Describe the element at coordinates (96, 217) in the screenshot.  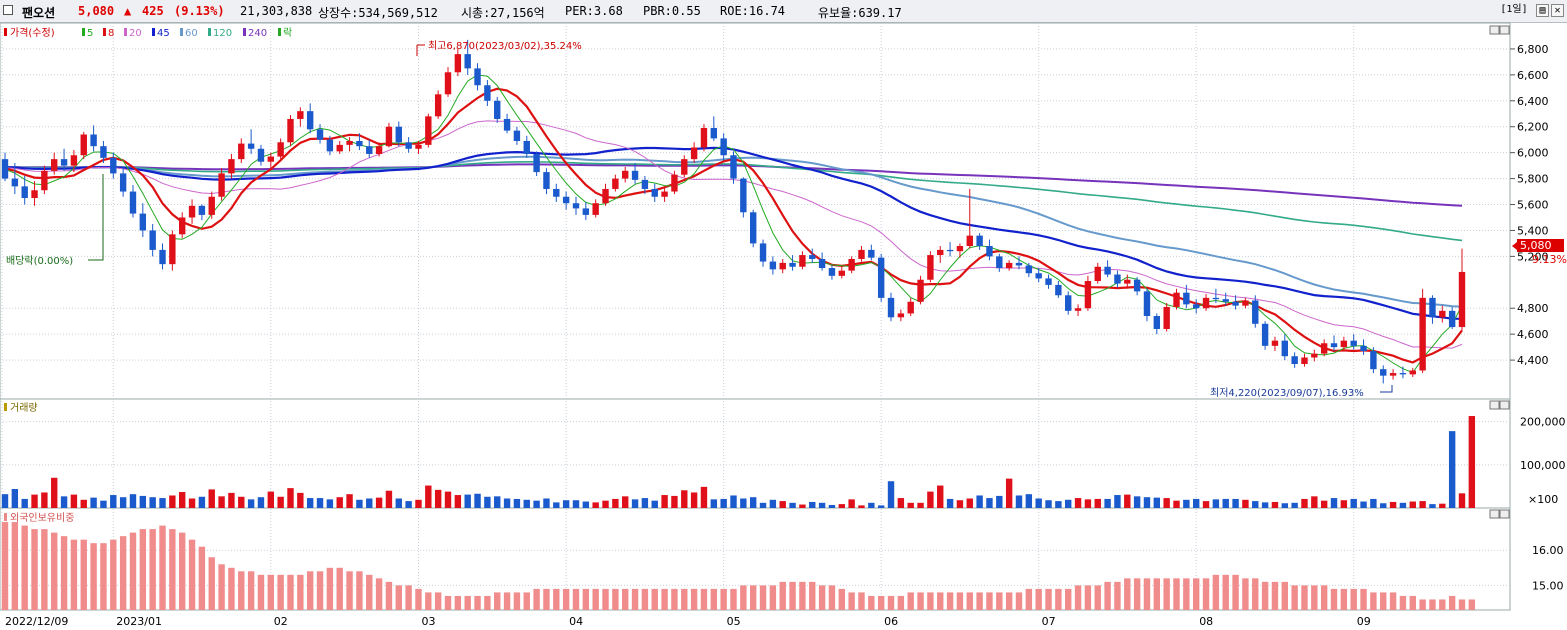
I see `dividend-pointer-icon` at that location.